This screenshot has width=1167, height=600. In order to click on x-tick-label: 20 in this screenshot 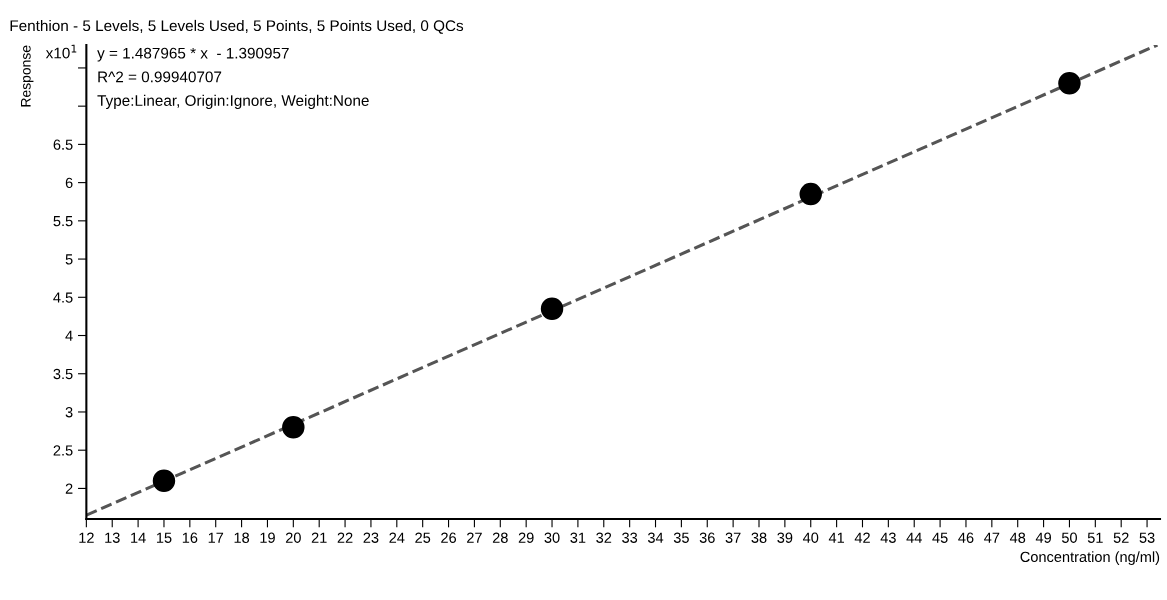, I will do `click(293, 537)`.